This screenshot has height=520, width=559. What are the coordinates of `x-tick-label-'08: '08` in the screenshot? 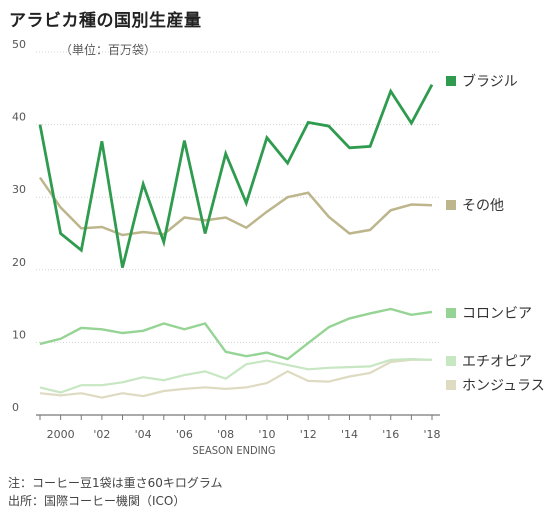 It's located at (225, 434).